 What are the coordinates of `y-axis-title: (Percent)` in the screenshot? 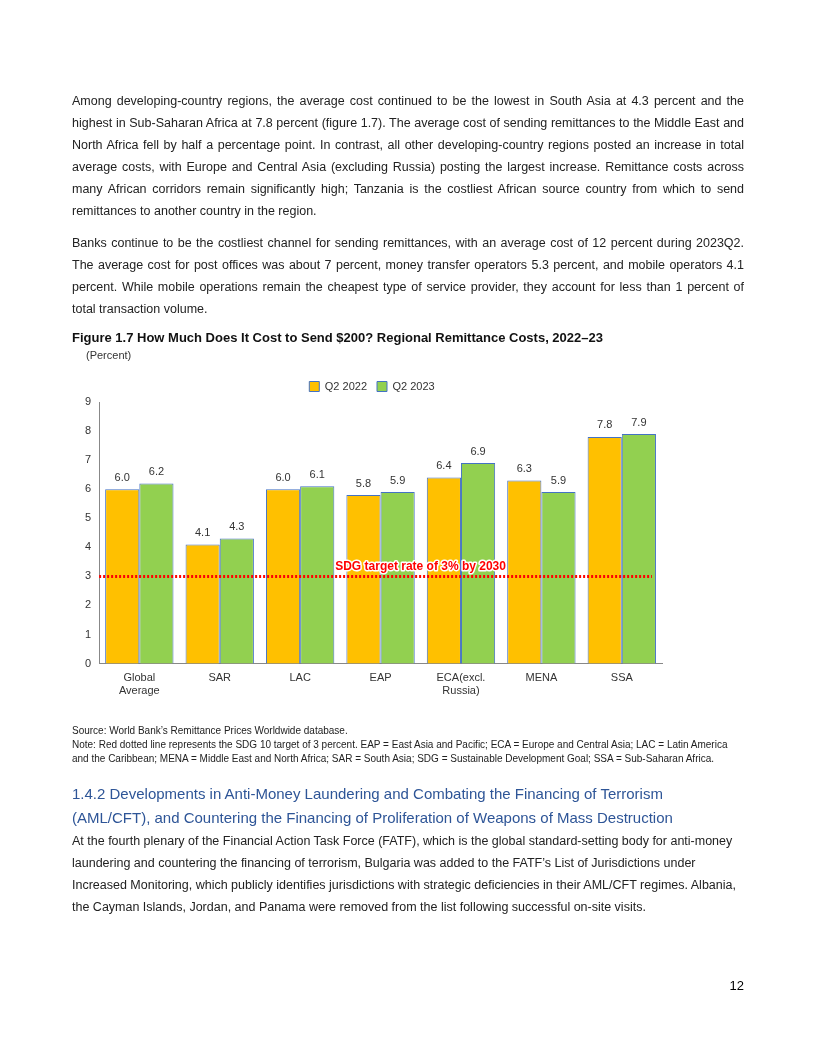 It's located at (109, 355).